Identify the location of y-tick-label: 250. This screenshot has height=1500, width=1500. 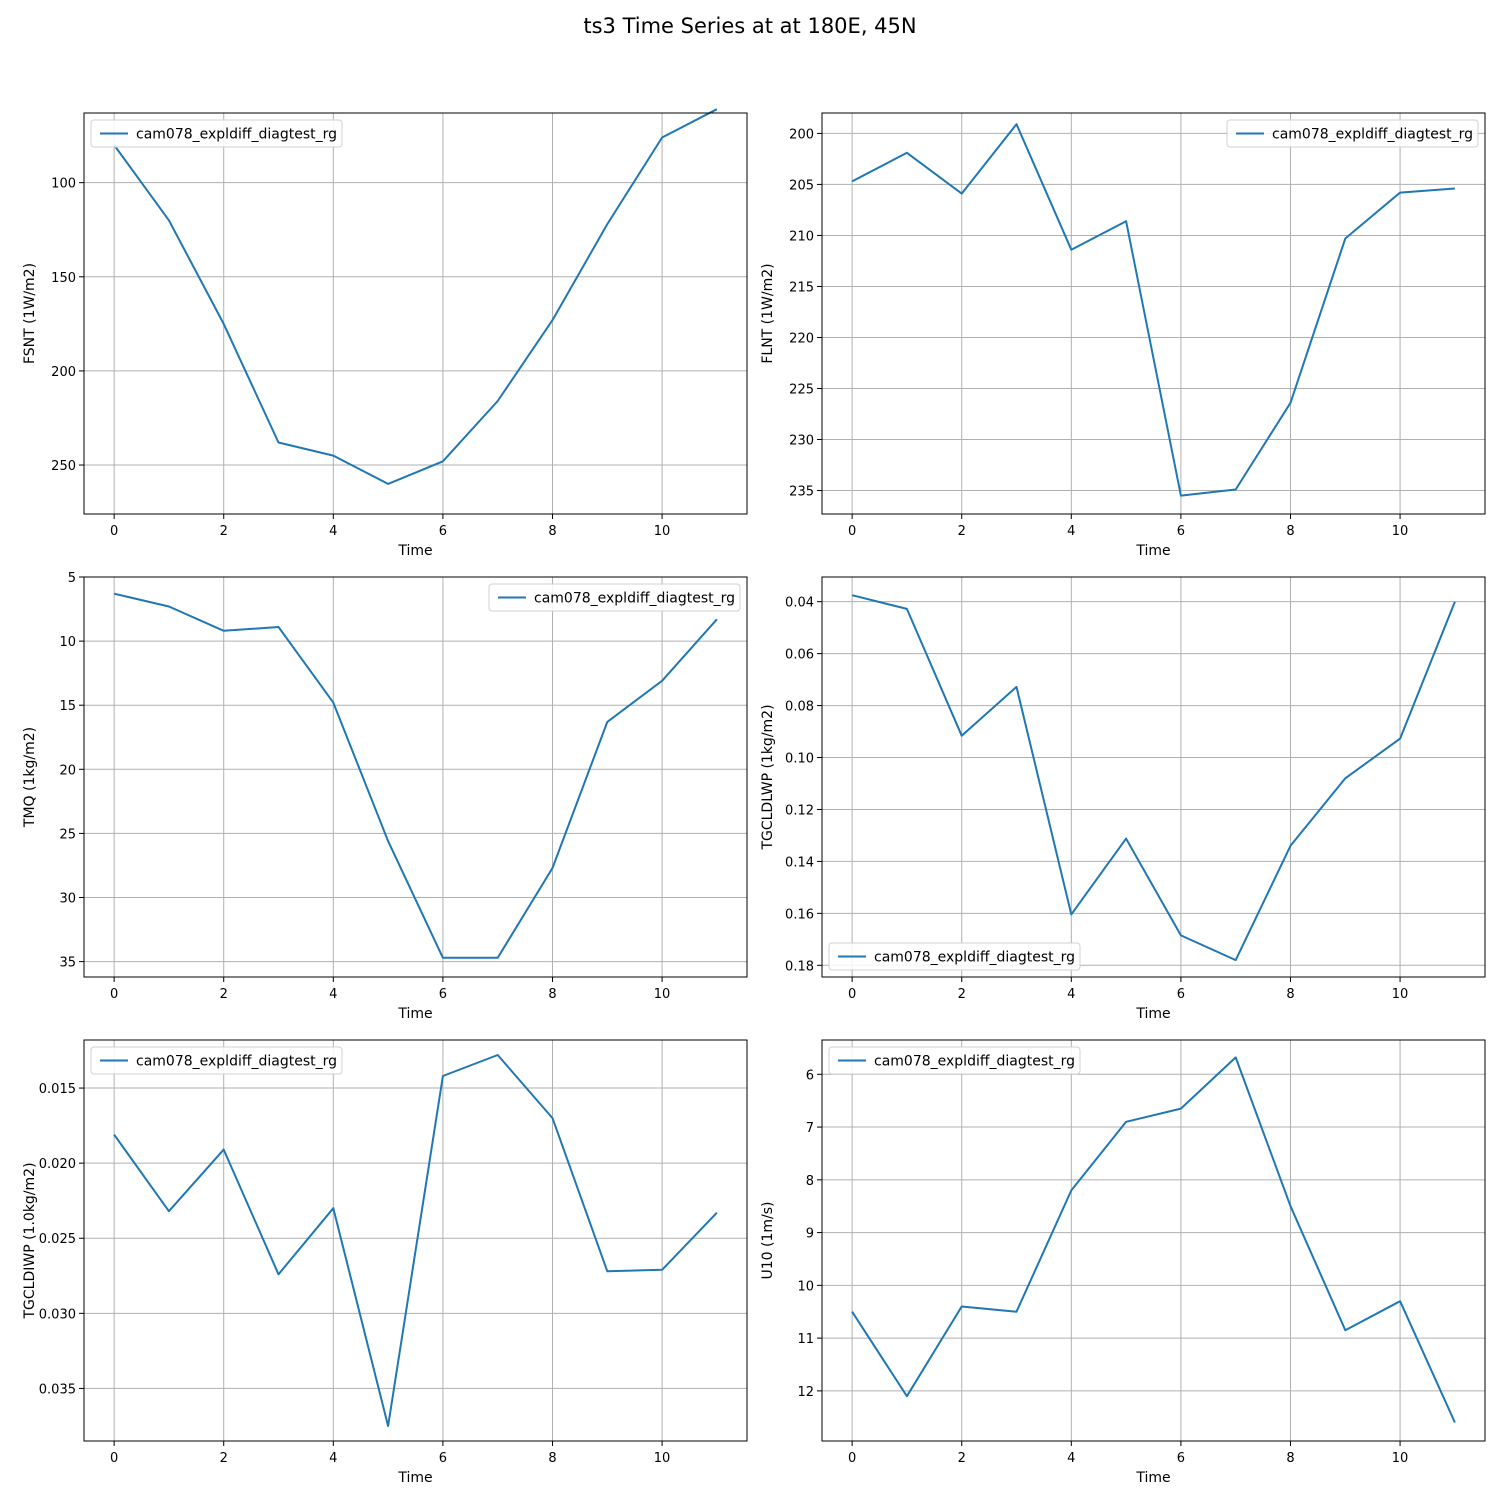
(63, 466).